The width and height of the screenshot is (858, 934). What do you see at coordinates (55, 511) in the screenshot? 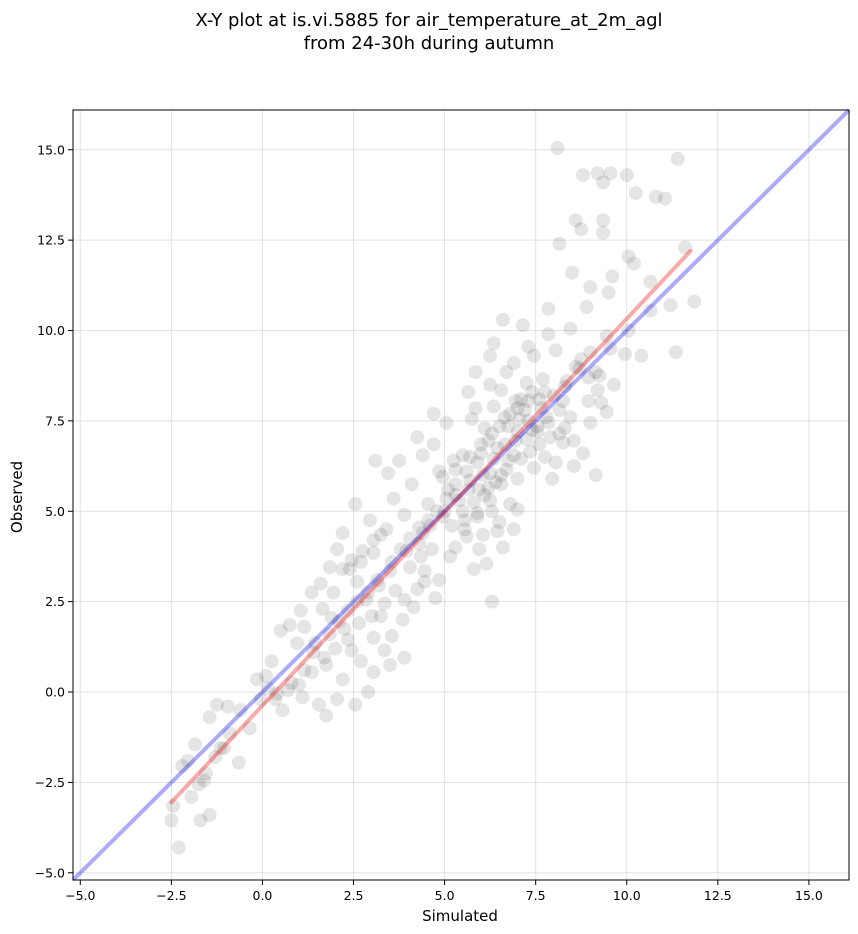
I see `y-tick-label: 5.0` at bounding box center [55, 511].